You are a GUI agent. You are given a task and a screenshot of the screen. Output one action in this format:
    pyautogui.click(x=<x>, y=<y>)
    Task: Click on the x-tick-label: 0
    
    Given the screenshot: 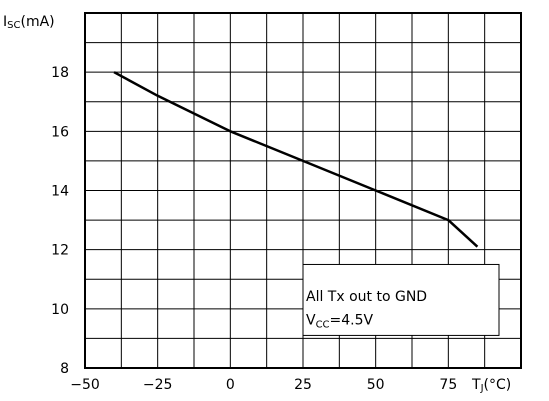 What is the action you would take?
    pyautogui.click(x=230, y=385)
    